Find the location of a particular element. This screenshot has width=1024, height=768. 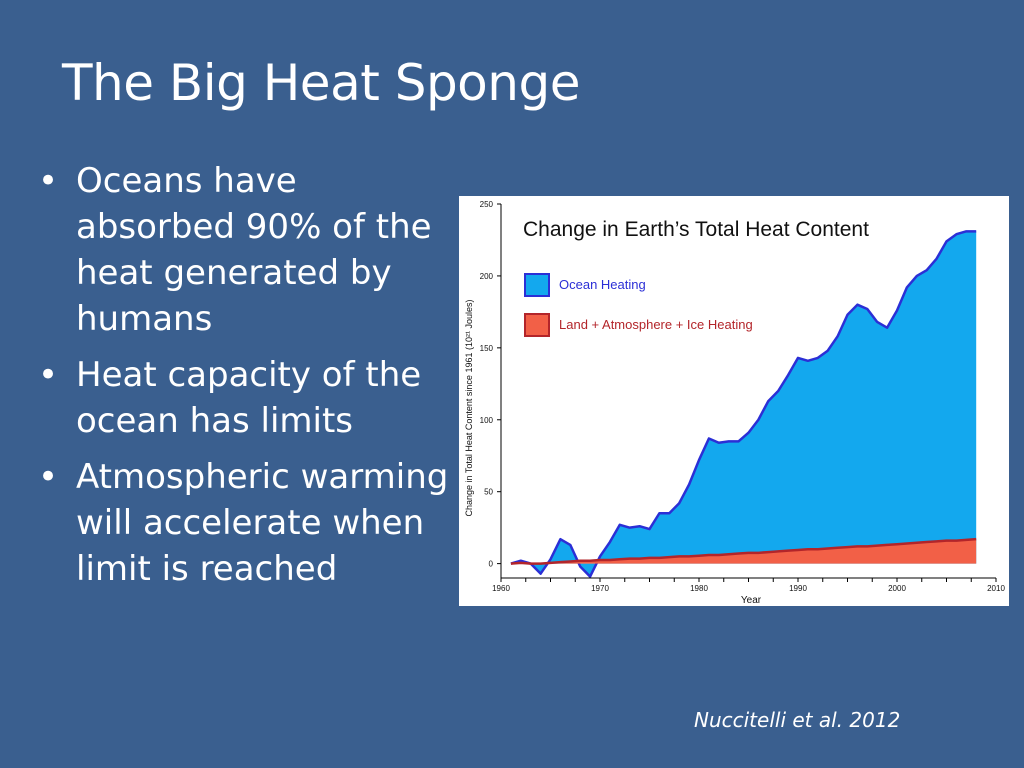

y-tick-label: 250 is located at coordinates (487, 204).